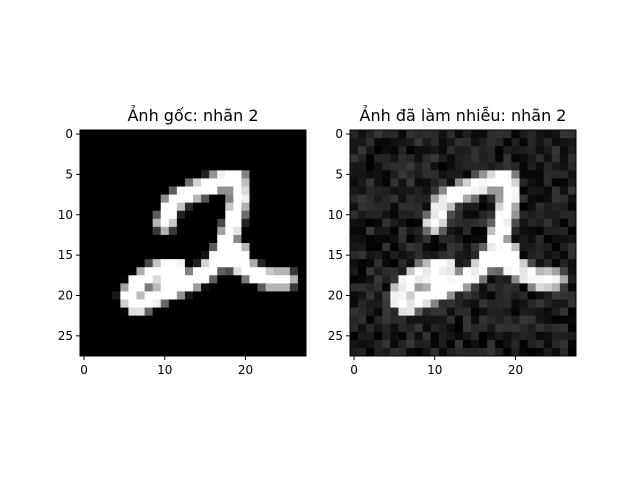 The height and width of the screenshot is (480, 640). I want to click on x-tick-label: 20, so click(245, 370).